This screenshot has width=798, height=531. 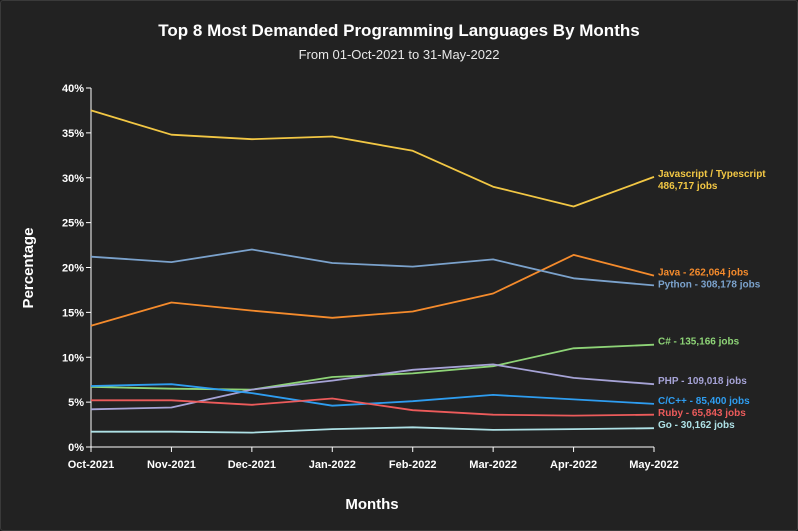 I want to click on x-tick-label: Dec-2021, so click(x=252, y=465).